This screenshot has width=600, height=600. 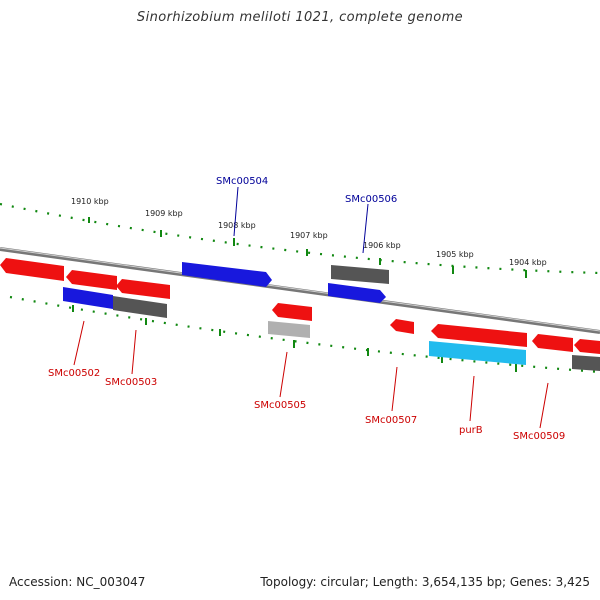 I want to click on gene-purb-top-feature, so click(x=479, y=335).